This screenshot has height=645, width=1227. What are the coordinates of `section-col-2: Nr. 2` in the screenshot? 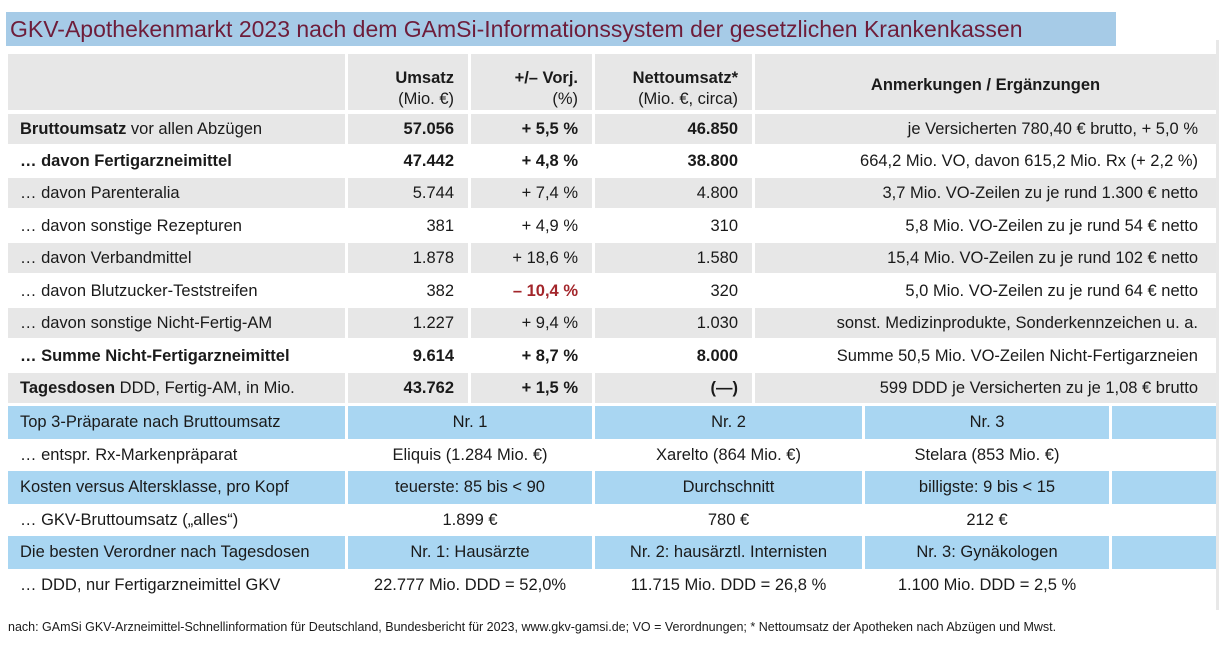 It's located at (728, 422).